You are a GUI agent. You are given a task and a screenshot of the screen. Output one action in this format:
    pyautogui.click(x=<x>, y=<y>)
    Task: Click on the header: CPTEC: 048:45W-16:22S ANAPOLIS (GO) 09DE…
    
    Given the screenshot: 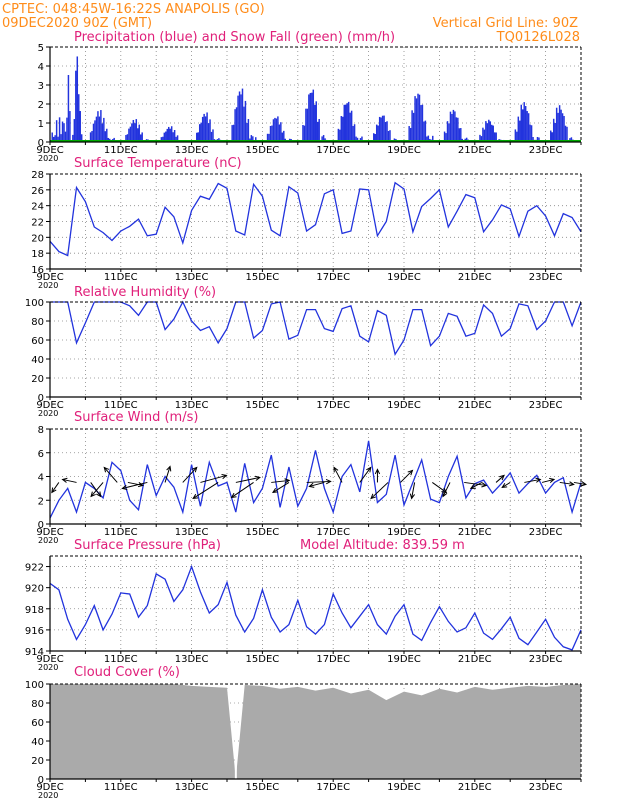 What is the action you would take?
    pyautogui.click(x=291, y=23)
    